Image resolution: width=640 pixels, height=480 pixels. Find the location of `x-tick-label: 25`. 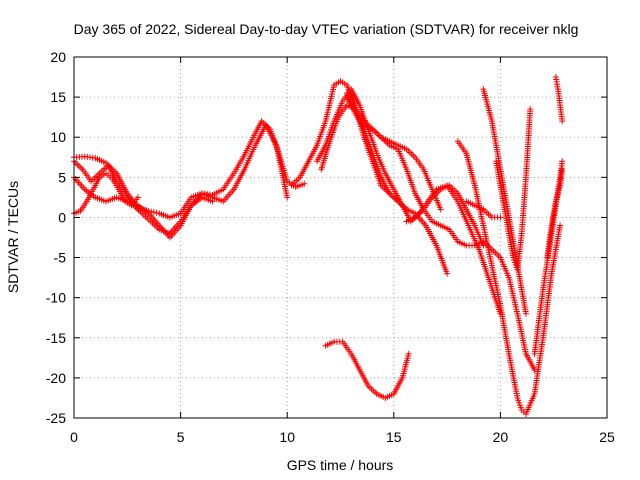

x-tick-label: 25 is located at coordinates (607, 437).